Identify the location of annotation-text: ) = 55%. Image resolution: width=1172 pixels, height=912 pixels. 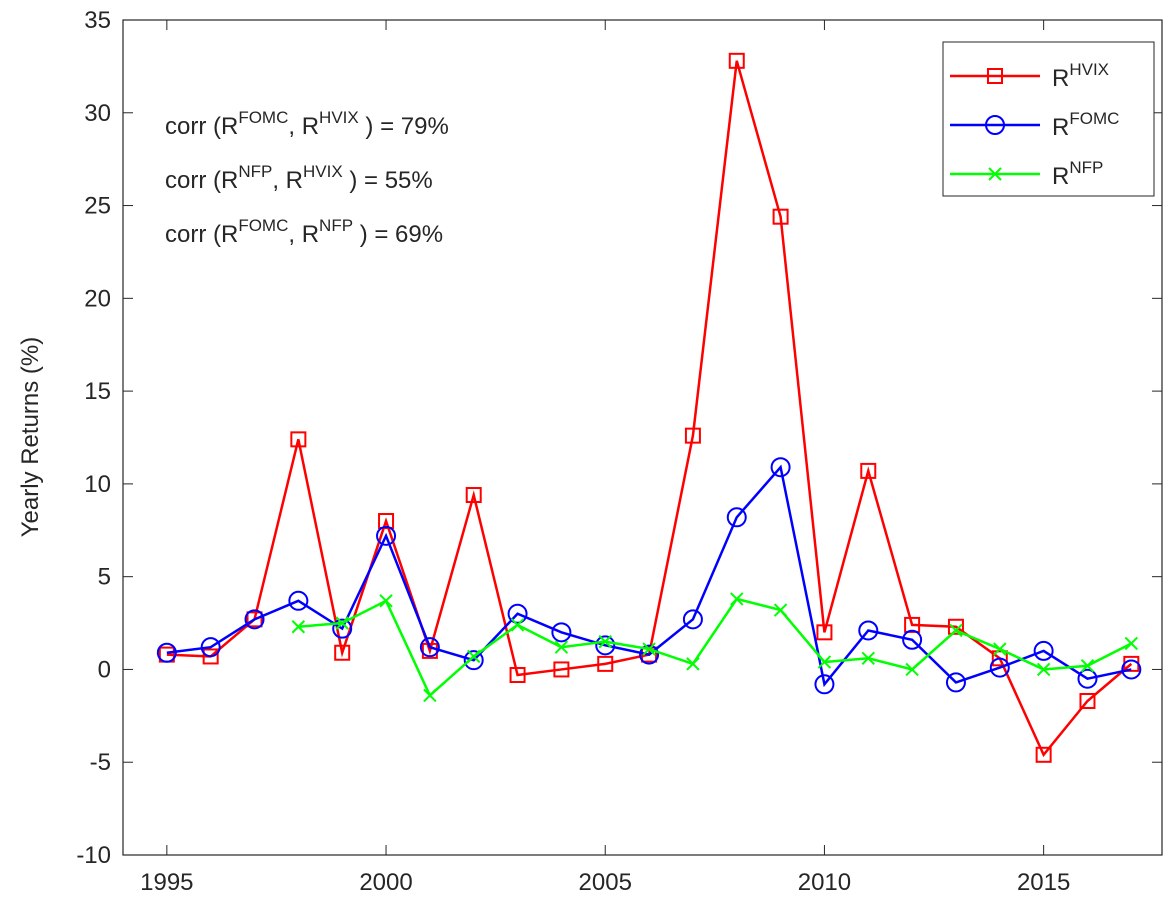
(388, 180).